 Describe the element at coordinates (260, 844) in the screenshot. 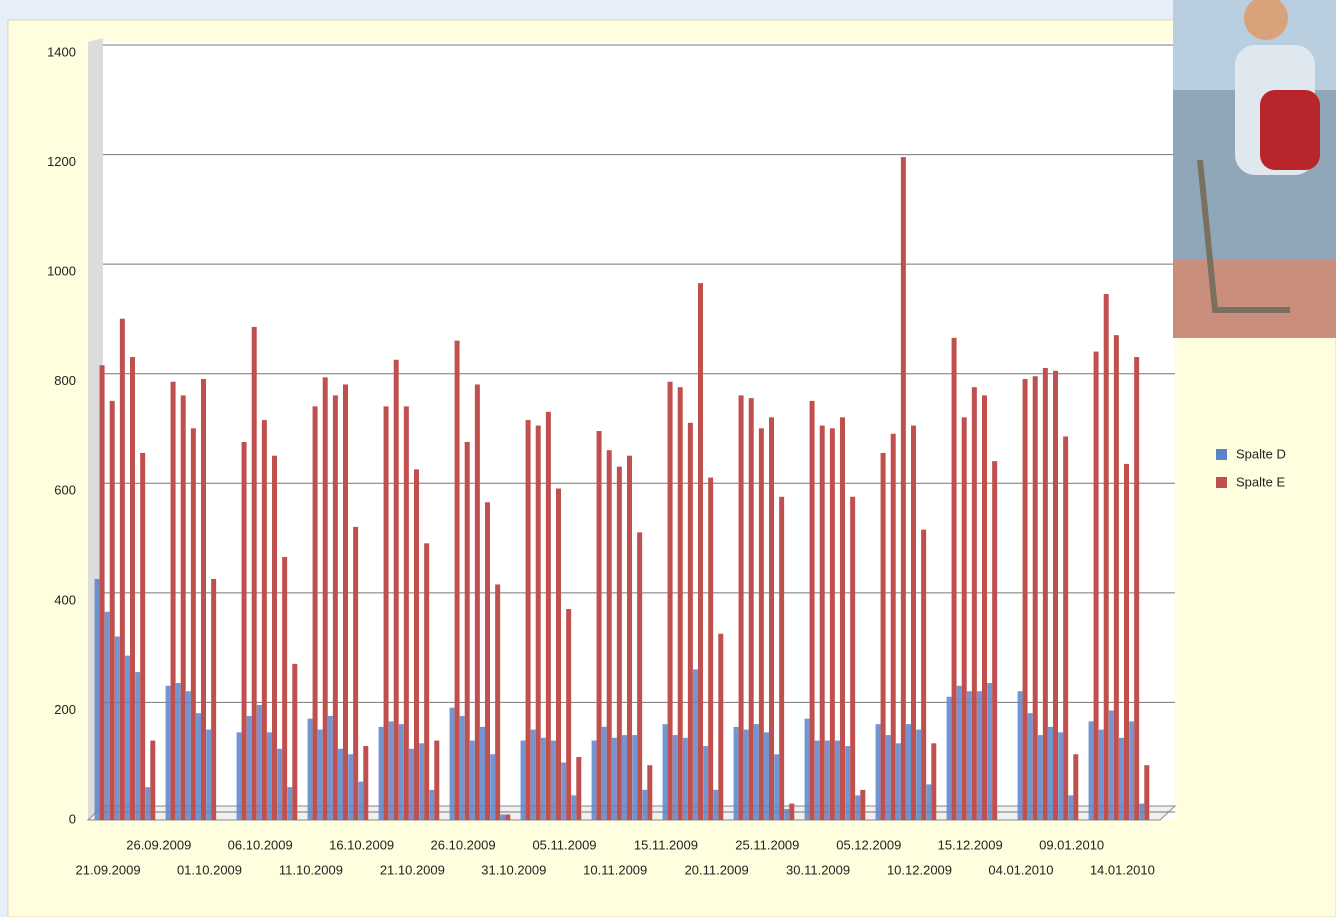

I see `x-tick-label: 06.10.2009` at that location.